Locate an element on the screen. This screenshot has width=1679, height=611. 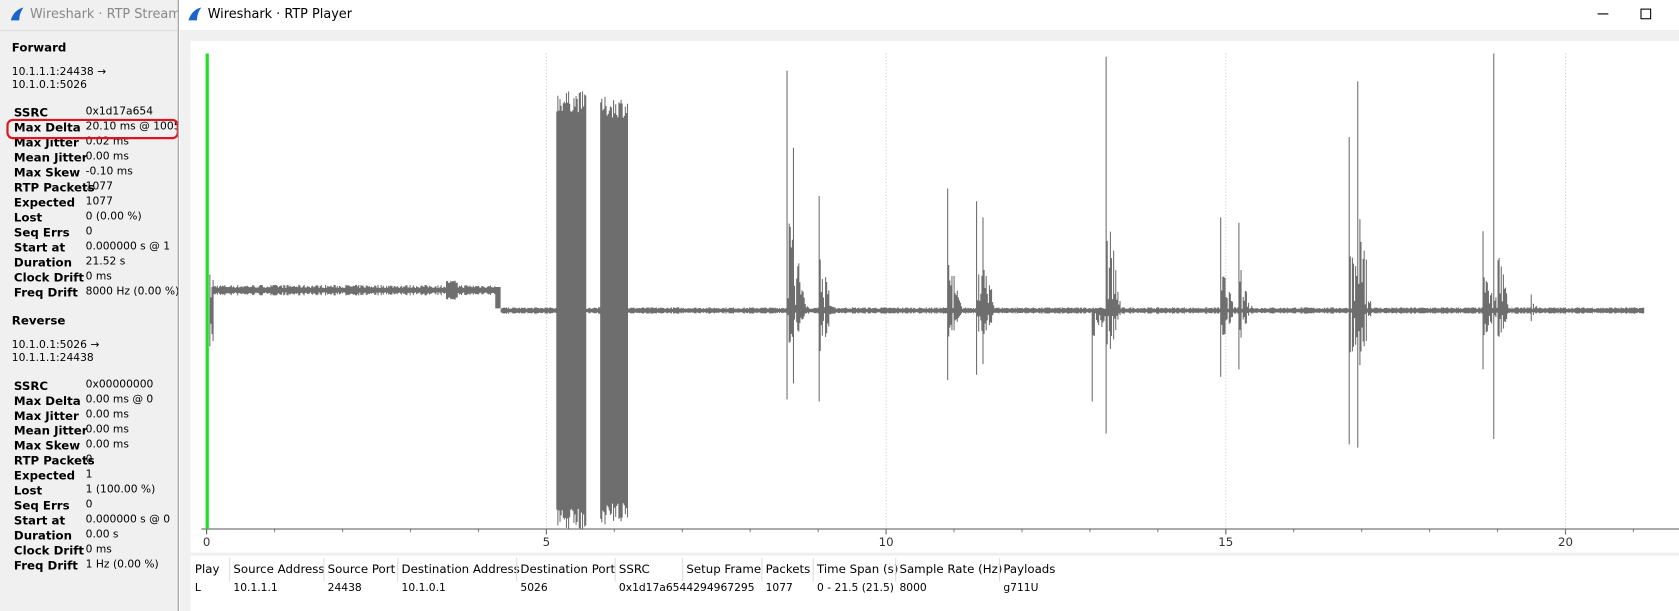
table-cell: 10.1.0.1 is located at coordinates (423, 588).